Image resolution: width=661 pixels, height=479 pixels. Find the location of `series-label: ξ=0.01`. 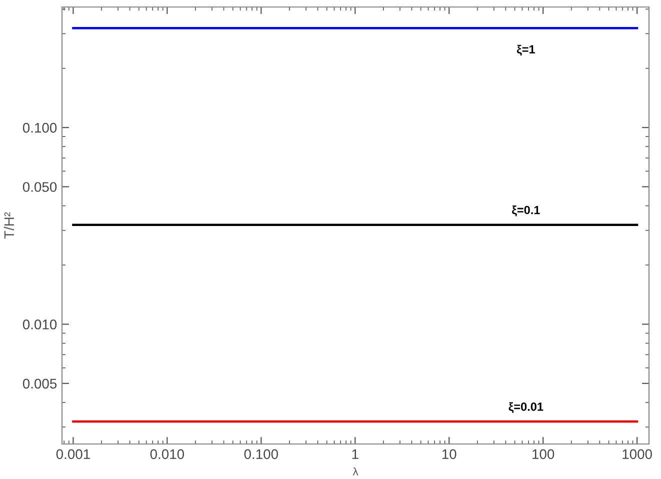

series-label: ξ=0.01 is located at coordinates (526, 408).